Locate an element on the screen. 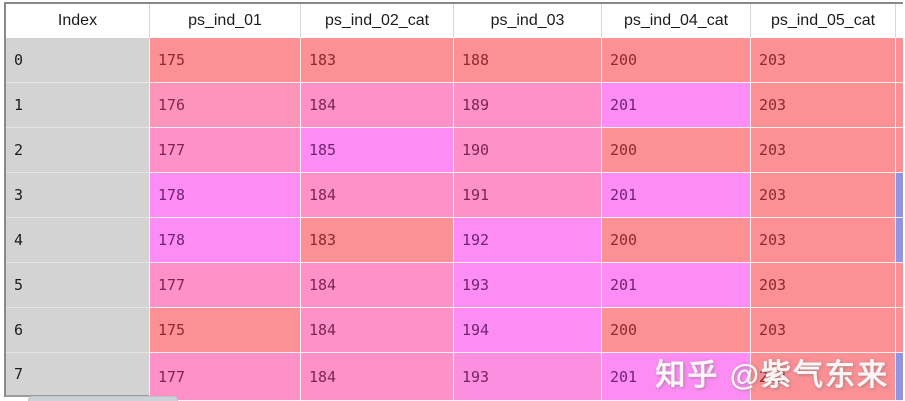 The height and width of the screenshot is (401, 905). index-cell: 1 is located at coordinates (77, 105).